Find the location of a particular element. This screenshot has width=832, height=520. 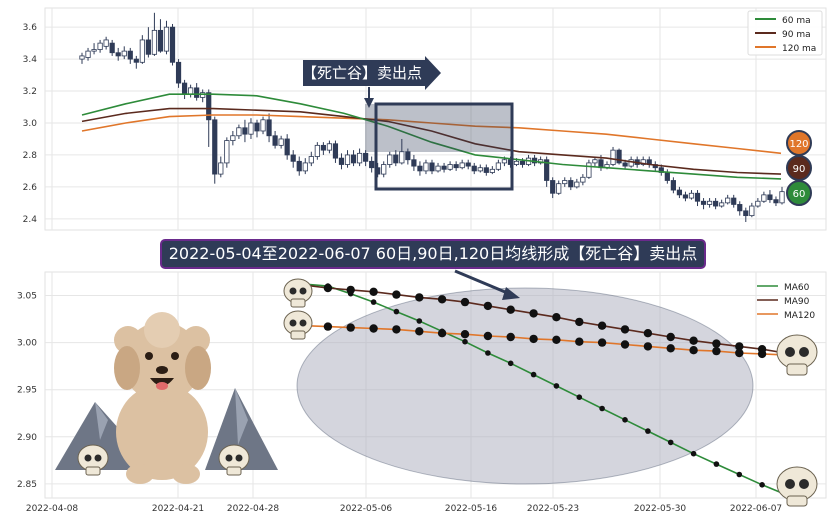

ma120-series is located at coordinates (545, 340).